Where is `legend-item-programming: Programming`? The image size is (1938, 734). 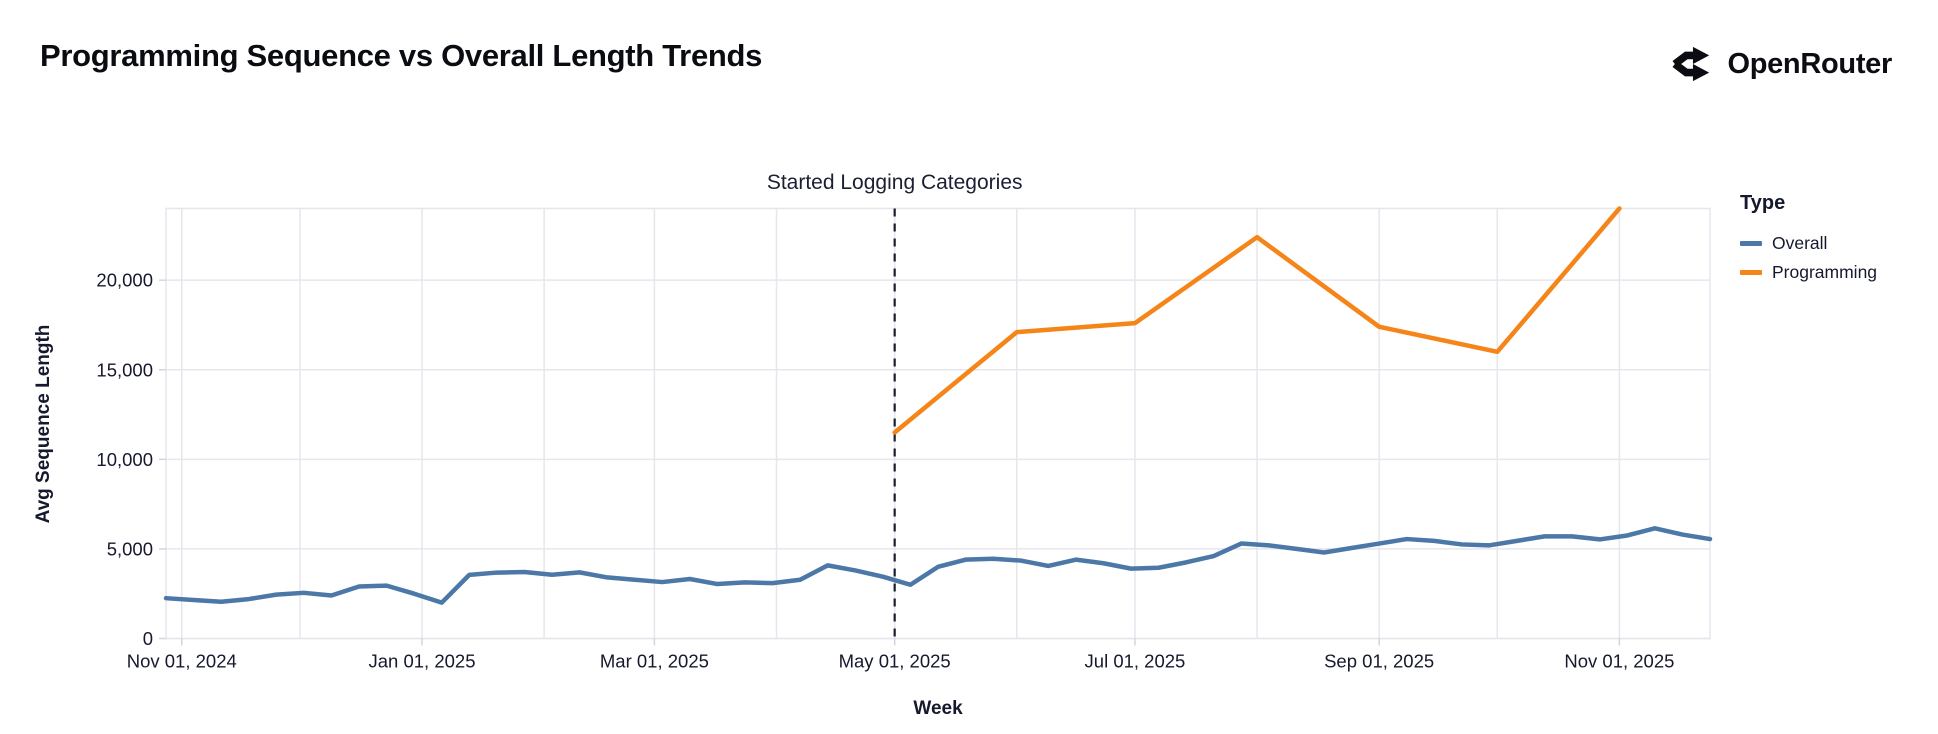
legend-item-programming: Programming is located at coordinates (1808, 272).